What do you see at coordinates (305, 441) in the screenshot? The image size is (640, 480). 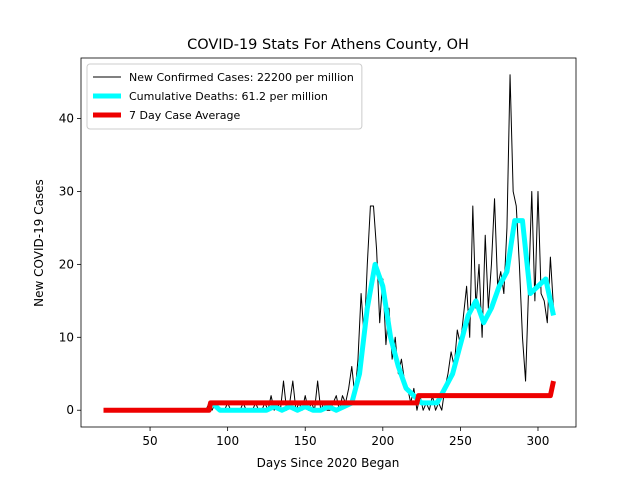 I see `x-tick-label: 150` at bounding box center [305, 441].